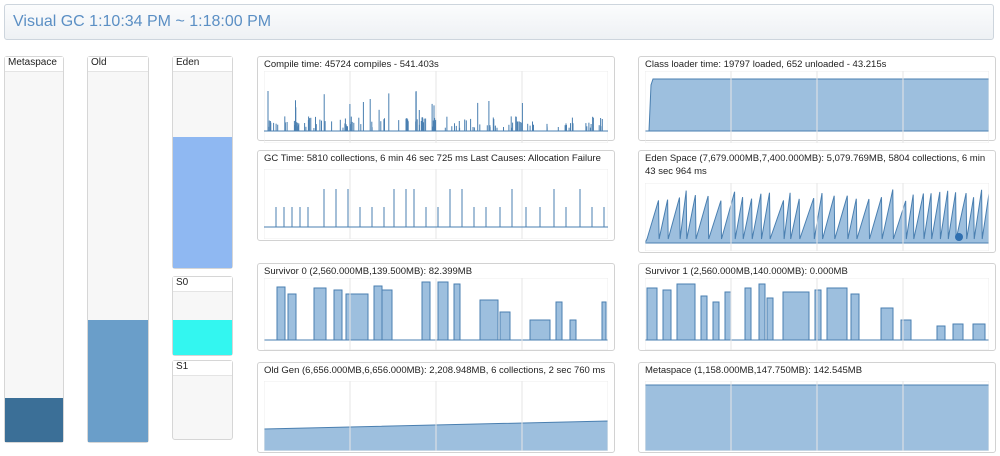  What do you see at coordinates (32, 62) in the screenshot?
I see `metaspace-gauge-label: Metaspace` at bounding box center [32, 62].